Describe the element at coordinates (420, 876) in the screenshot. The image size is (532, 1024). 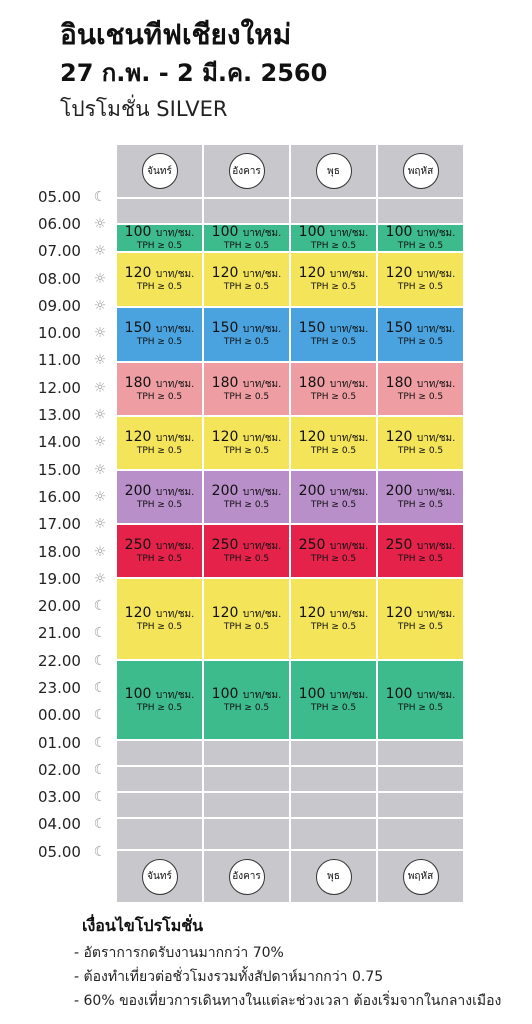
I see `day-footer: พฤหัส` at that location.